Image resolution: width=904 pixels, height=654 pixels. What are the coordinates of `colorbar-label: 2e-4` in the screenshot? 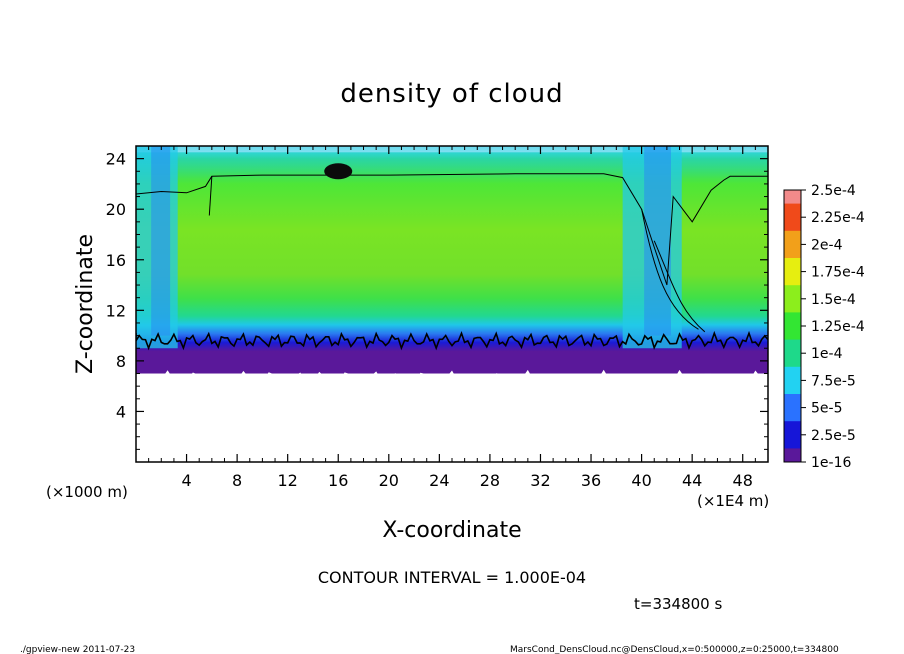 It's located at (827, 245).